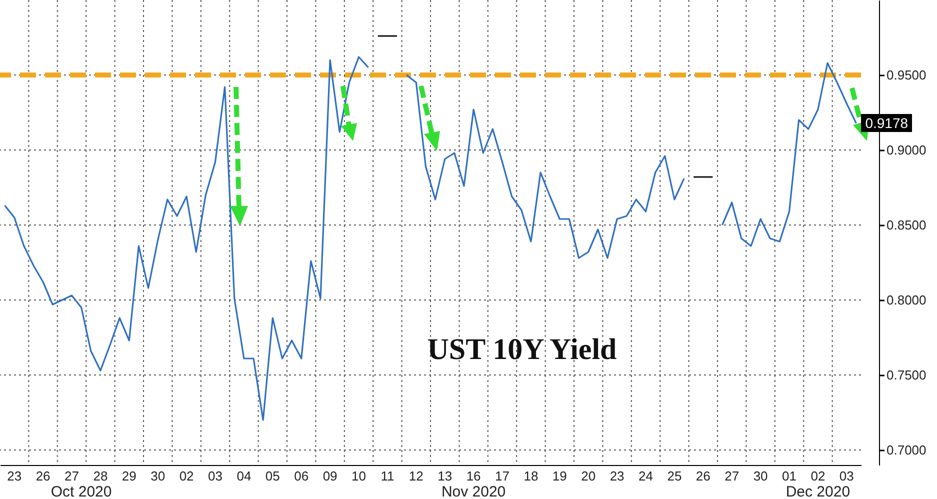 Image resolution: width=937 pixels, height=499 pixels. What do you see at coordinates (445, 476) in the screenshot?
I see `x-tick-label: 13` at bounding box center [445, 476].